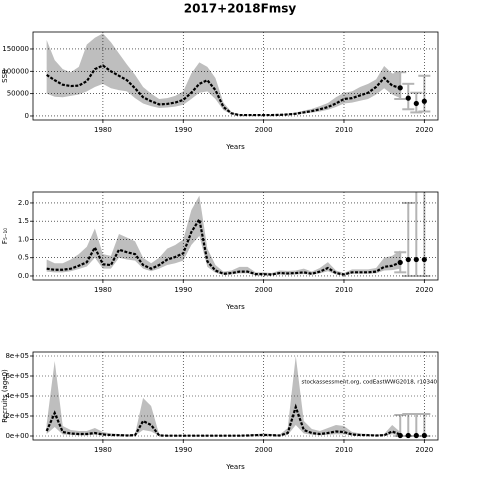 Image resolution: width=480 pixels, height=480 pixels. What do you see at coordinates (18, 94) in the screenshot?
I see `y-tick-label: 50000` at bounding box center [18, 94].